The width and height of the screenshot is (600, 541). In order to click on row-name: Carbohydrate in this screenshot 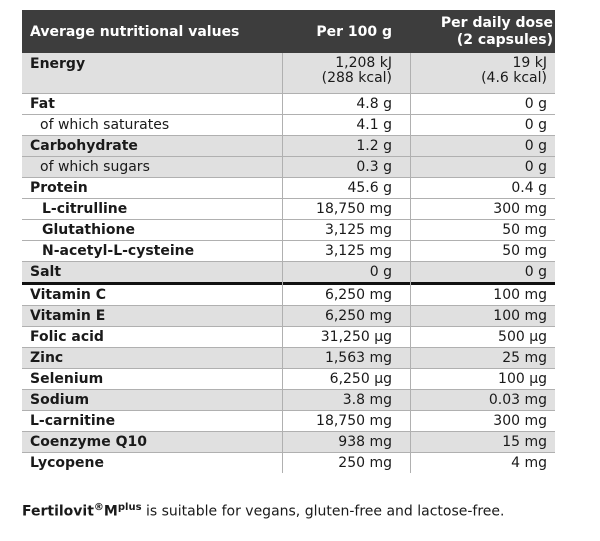, I will do `click(84, 146)`.